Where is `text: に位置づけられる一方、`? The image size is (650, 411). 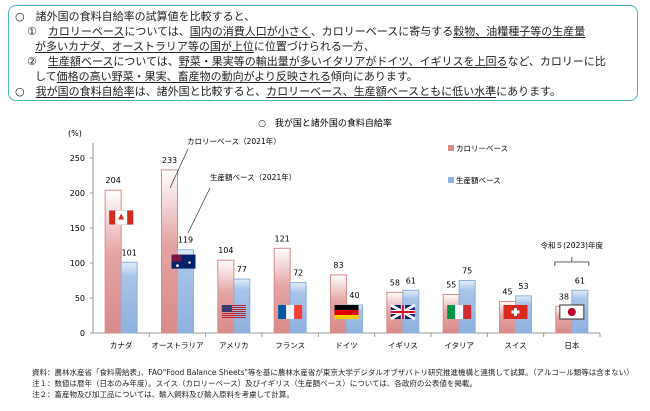 text: に位置づけられる一方、 is located at coordinates (314, 46).